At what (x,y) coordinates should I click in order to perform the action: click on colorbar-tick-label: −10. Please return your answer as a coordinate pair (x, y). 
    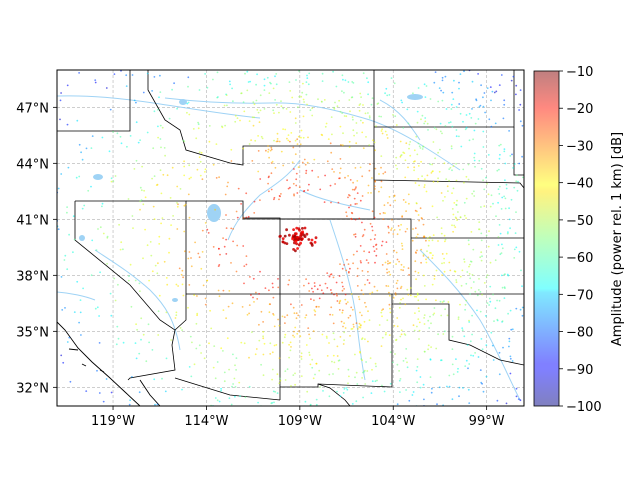
    Looking at the image, I should click on (579, 72).